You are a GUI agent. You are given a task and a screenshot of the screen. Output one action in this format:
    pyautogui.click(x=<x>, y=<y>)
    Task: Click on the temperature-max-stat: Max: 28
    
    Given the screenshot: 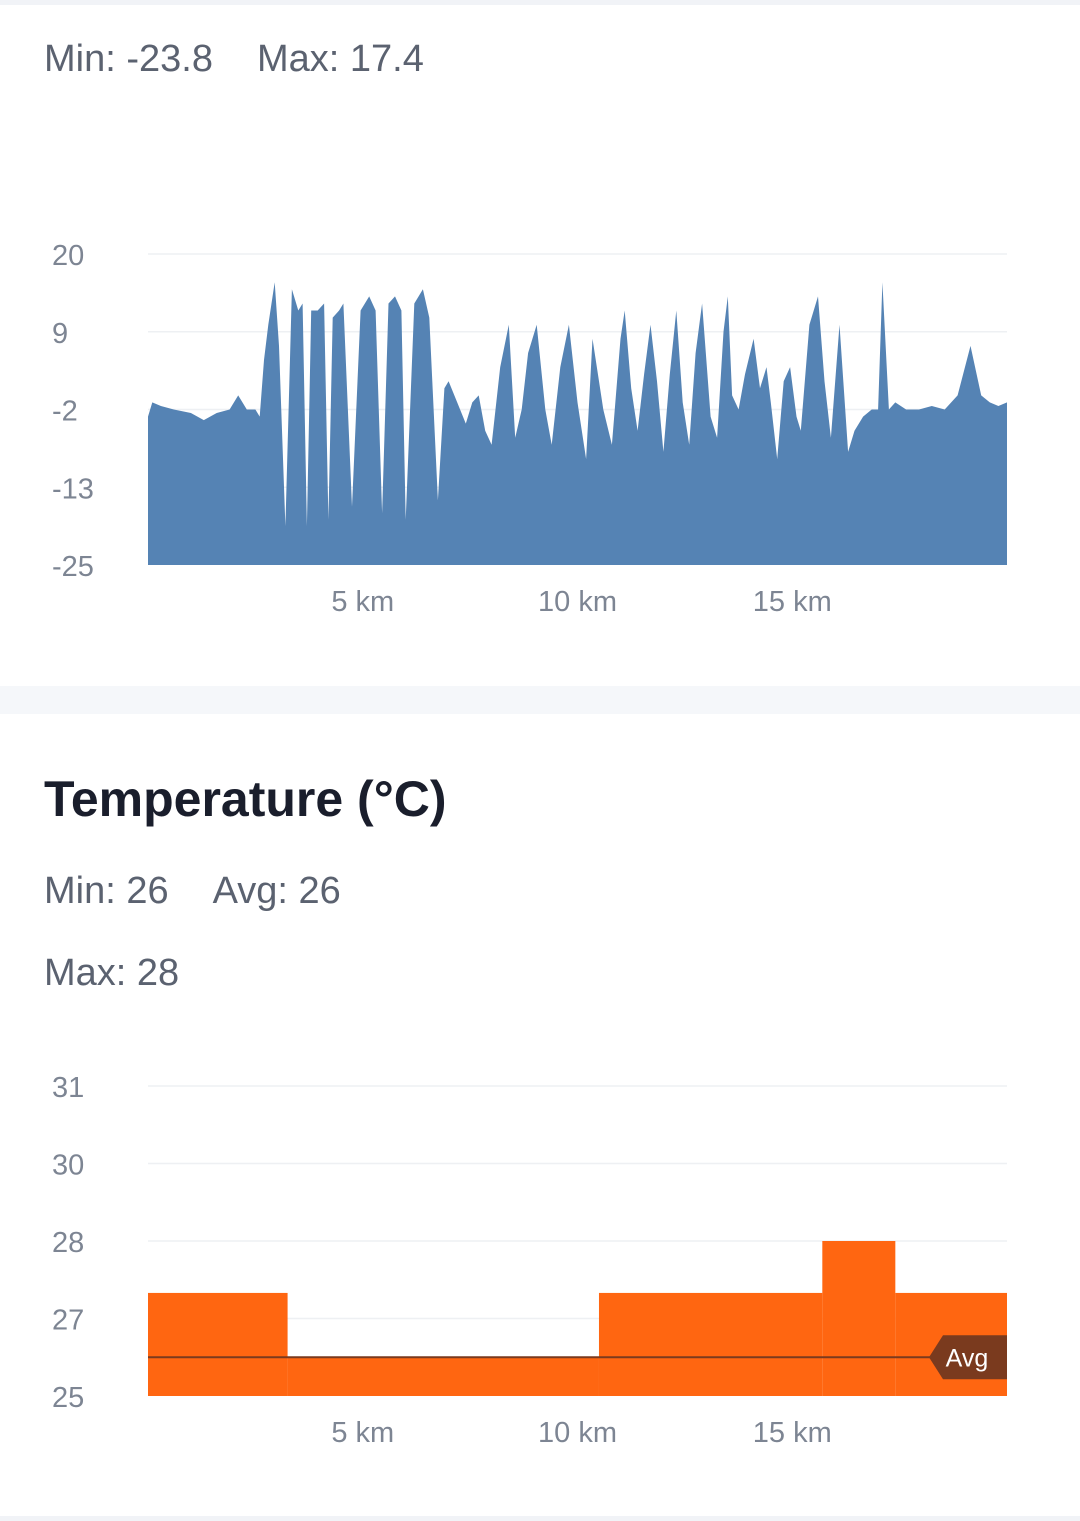 What is the action you would take?
    pyautogui.click(x=112, y=973)
    